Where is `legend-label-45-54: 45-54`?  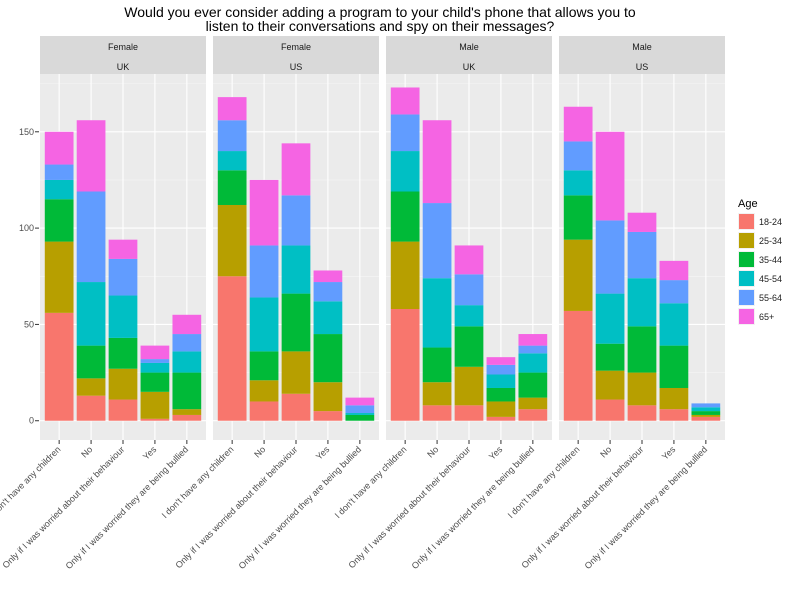
legend-label-45-54: 45-54 is located at coordinates (770, 279).